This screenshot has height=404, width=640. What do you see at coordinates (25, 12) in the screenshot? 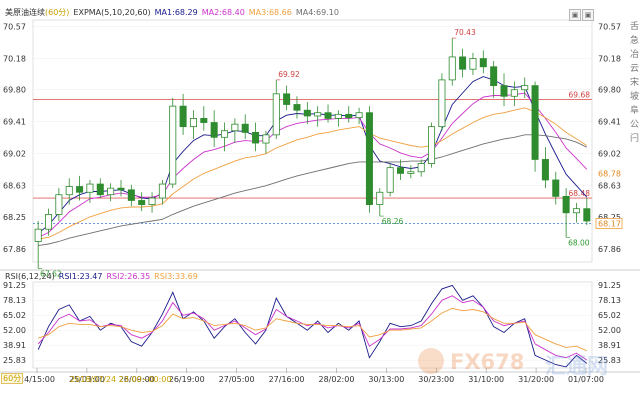
I see `legend-title: 美原油连续` at bounding box center [25, 12].